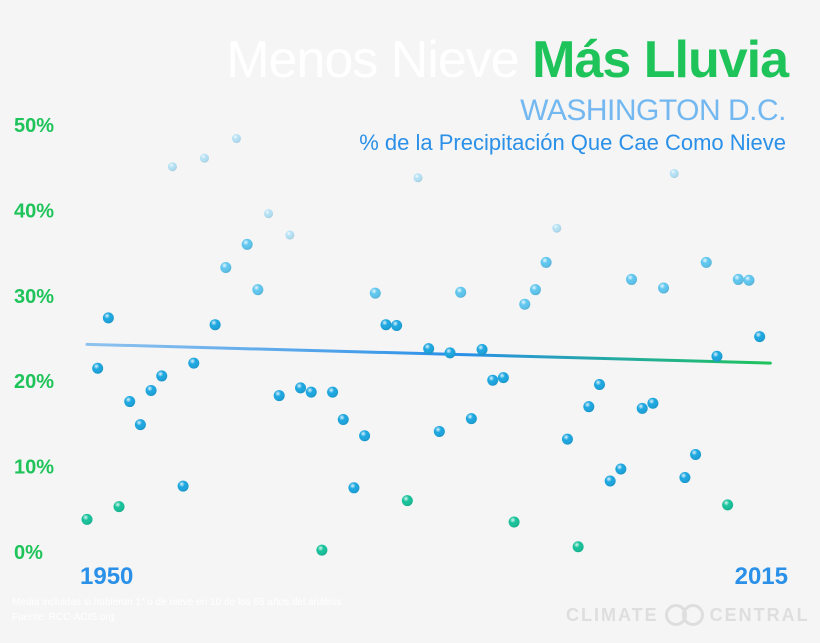 This screenshot has width=820, height=643. I want to click on x-tick-label: 2015, so click(761, 576).